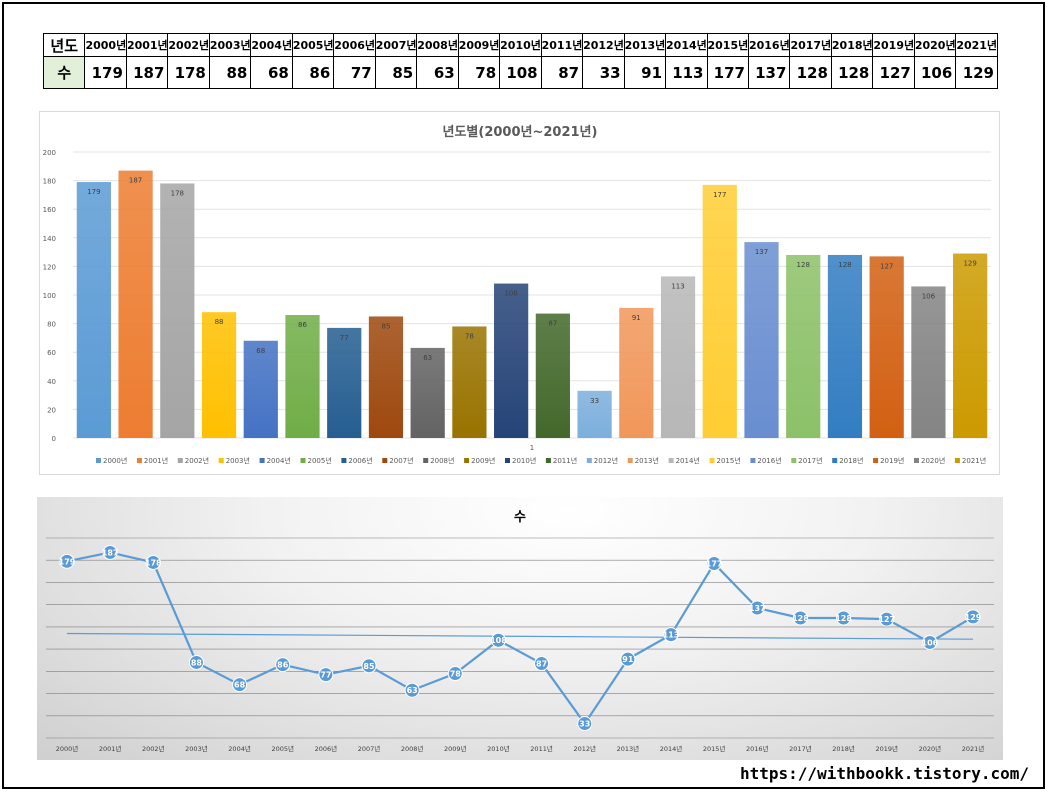 The height and width of the screenshot is (793, 1049). What do you see at coordinates (105, 72) in the screenshot?
I see `year-value-cell: 179` at bounding box center [105, 72].